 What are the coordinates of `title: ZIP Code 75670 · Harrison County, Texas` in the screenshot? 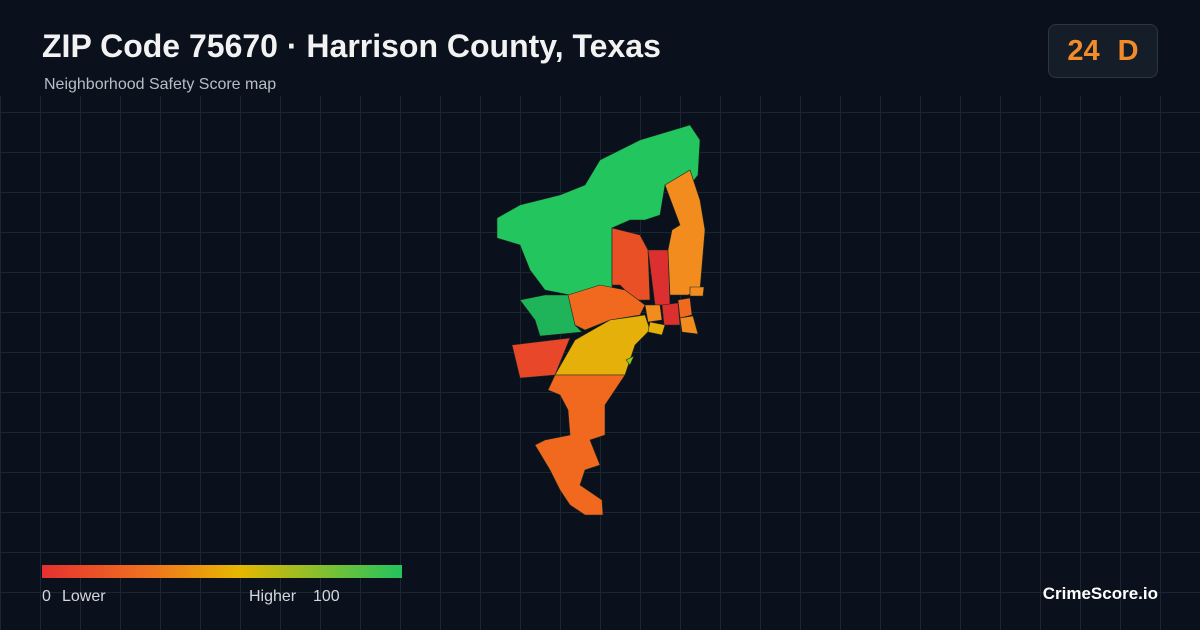 It's located at (351, 46).